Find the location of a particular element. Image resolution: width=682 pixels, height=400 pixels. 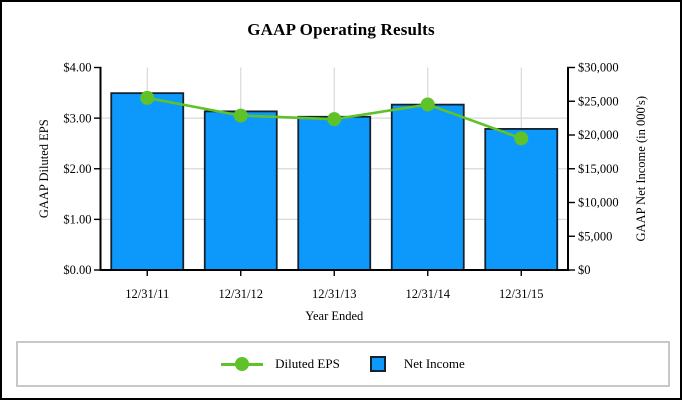

legend-item-net-income: Net Income is located at coordinates (417, 364).